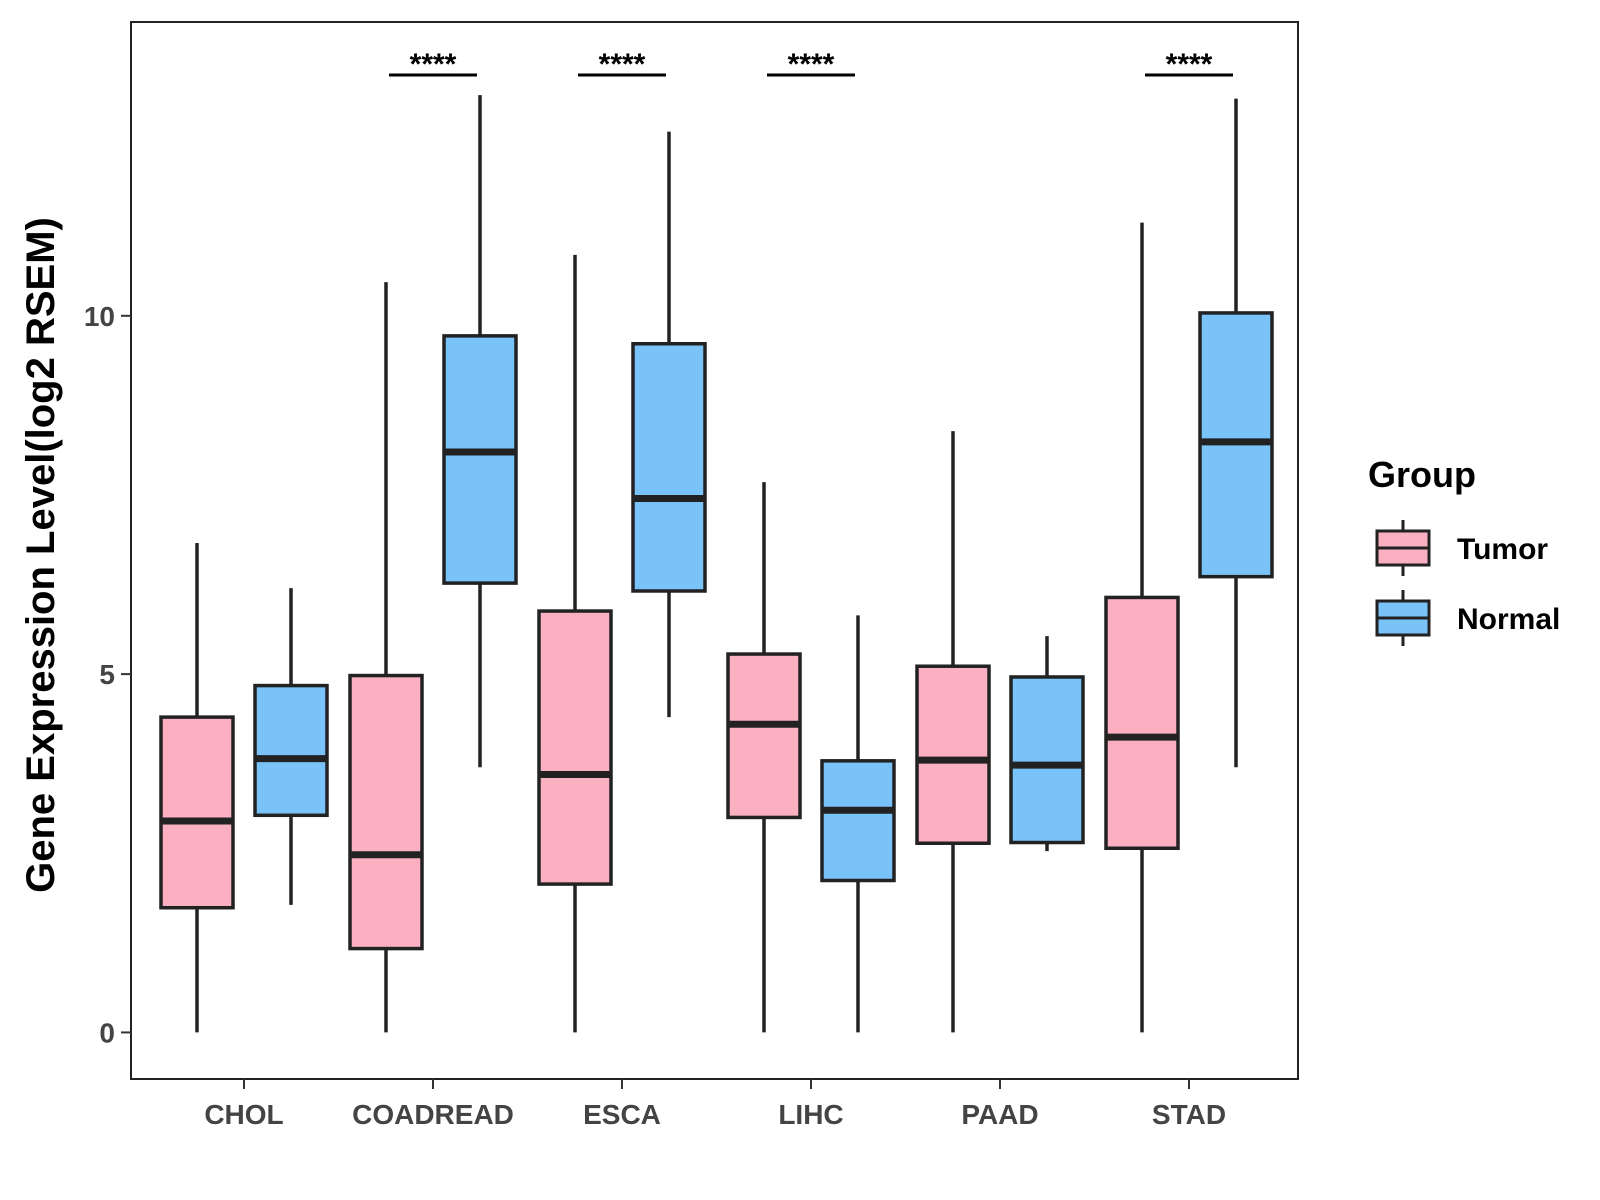 Image resolution: width=1600 pixels, height=1200 pixels. I want to click on x-tick-label: PAAD, so click(999, 1114).